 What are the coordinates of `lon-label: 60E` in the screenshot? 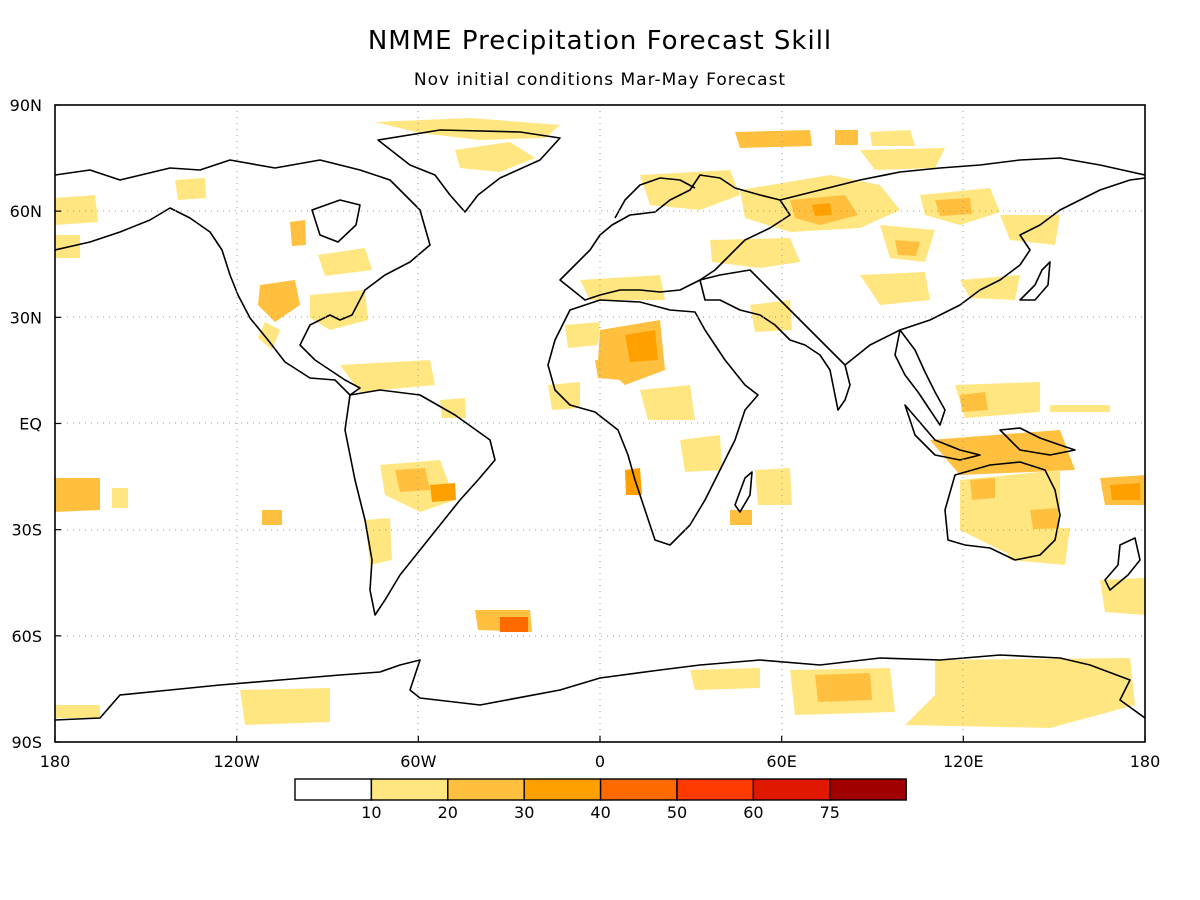 It's located at (781, 761).